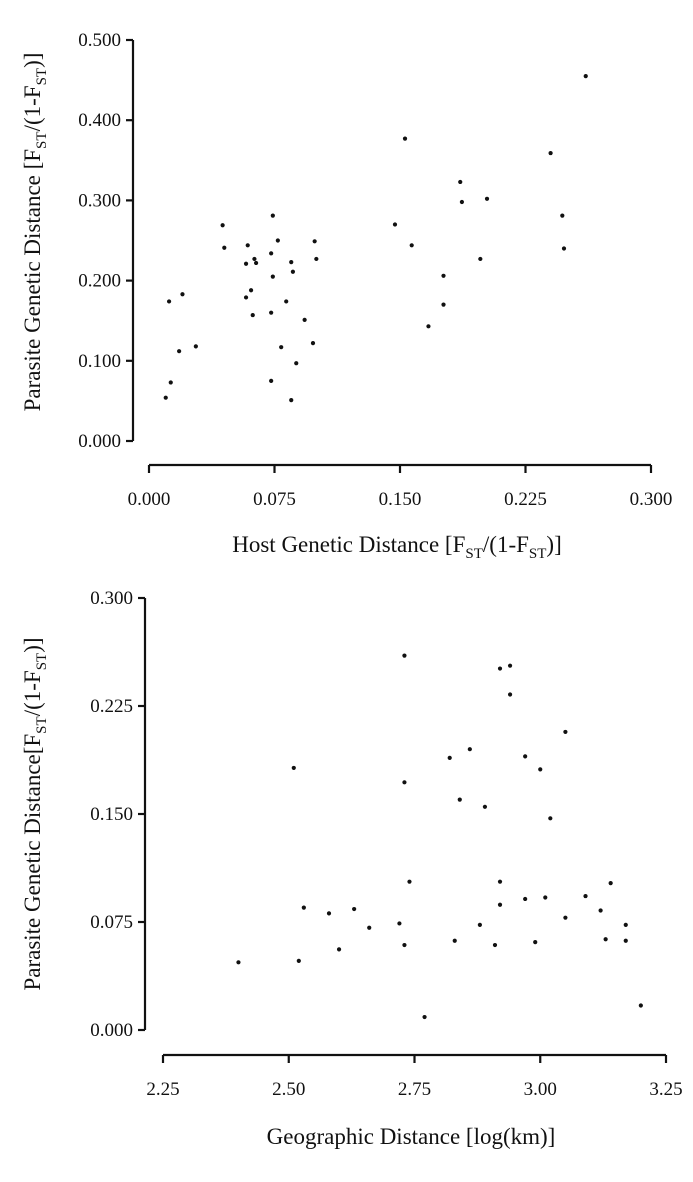 Image resolution: width=693 pixels, height=1182 pixels. Describe the element at coordinates (99, 120) in the screenshot. I see `y-tick-label: 0.400` at that location.